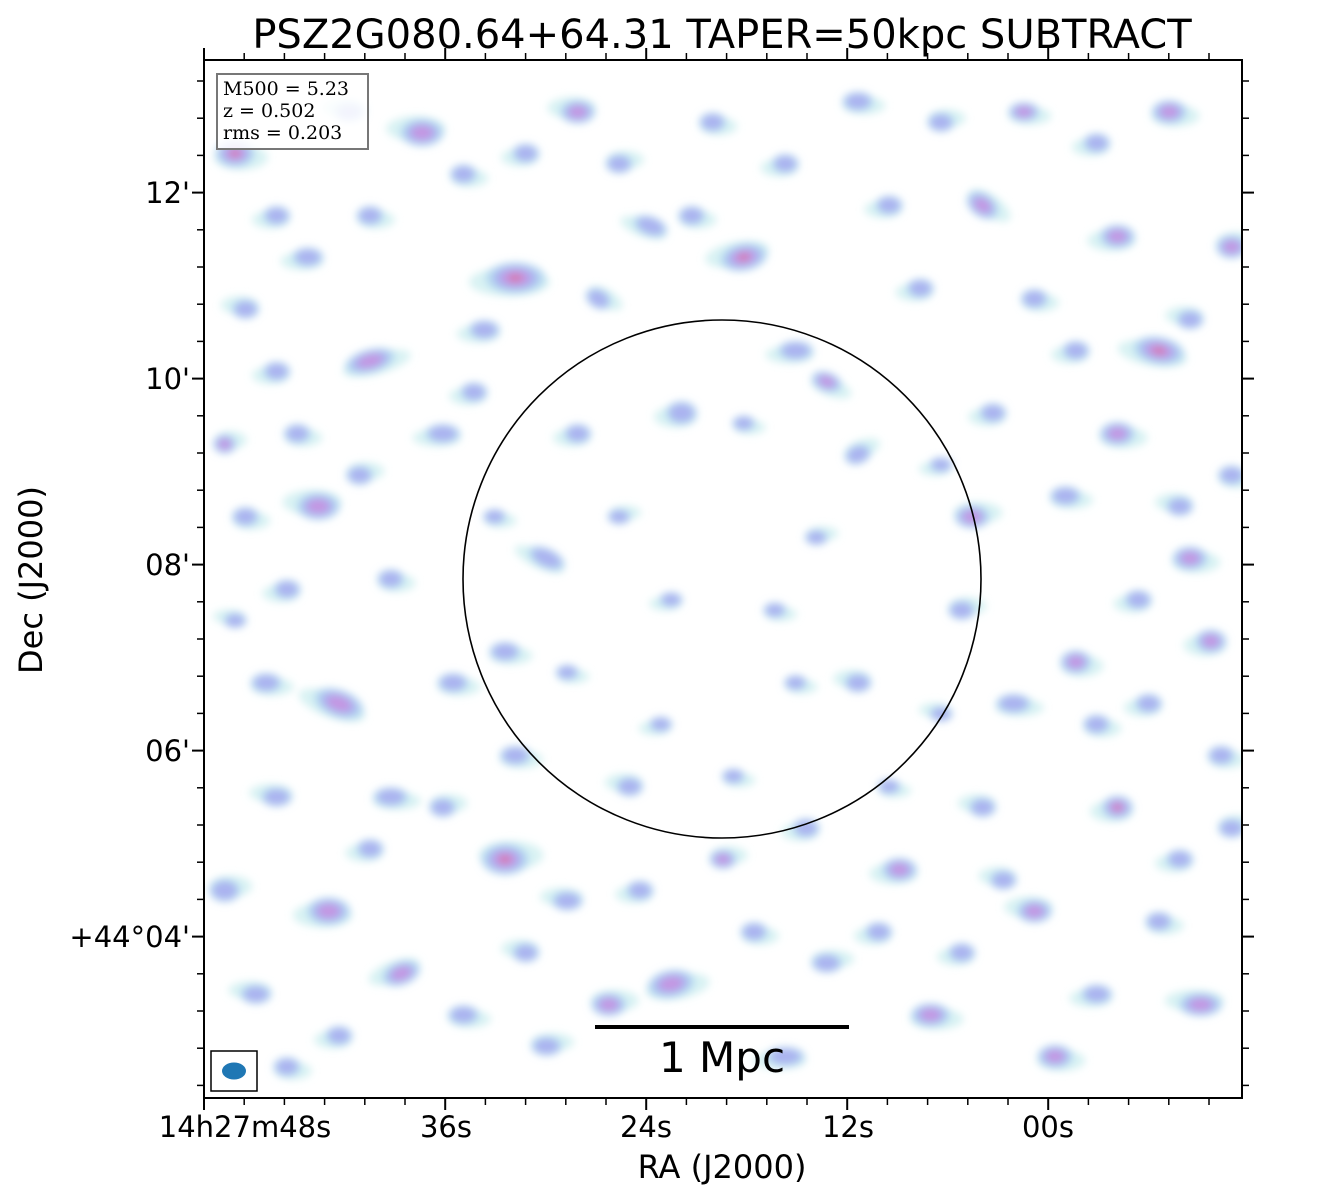  I want to click on beam-box, so click(234, 1071).